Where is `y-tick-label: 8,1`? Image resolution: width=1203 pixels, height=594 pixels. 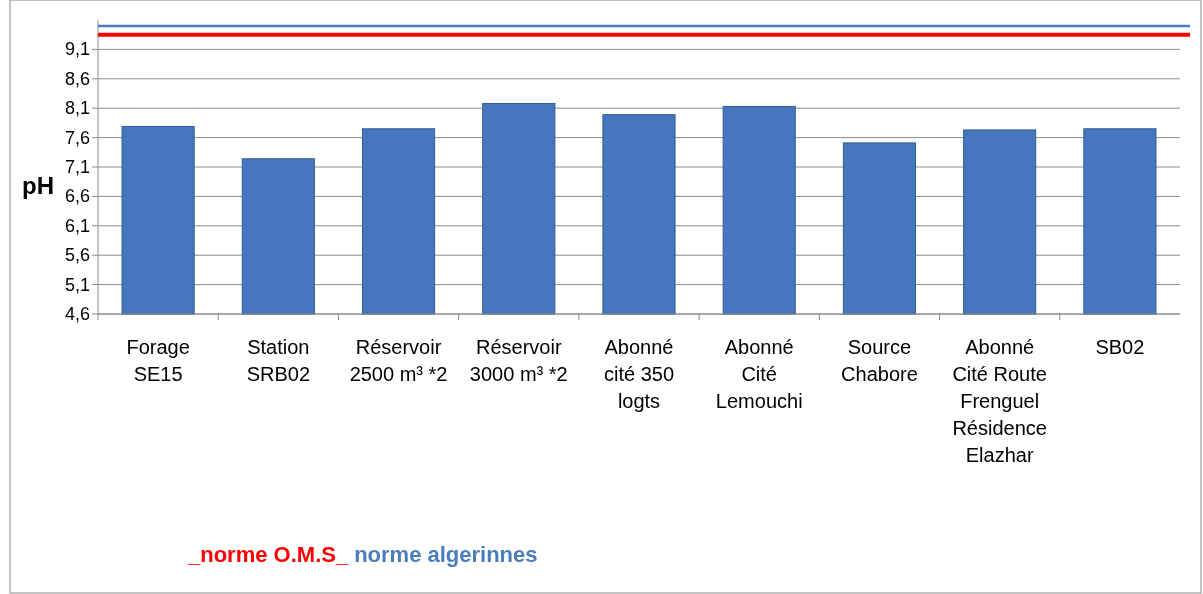
y-tick-label: 8,1 is located at coordinates (77, 108).